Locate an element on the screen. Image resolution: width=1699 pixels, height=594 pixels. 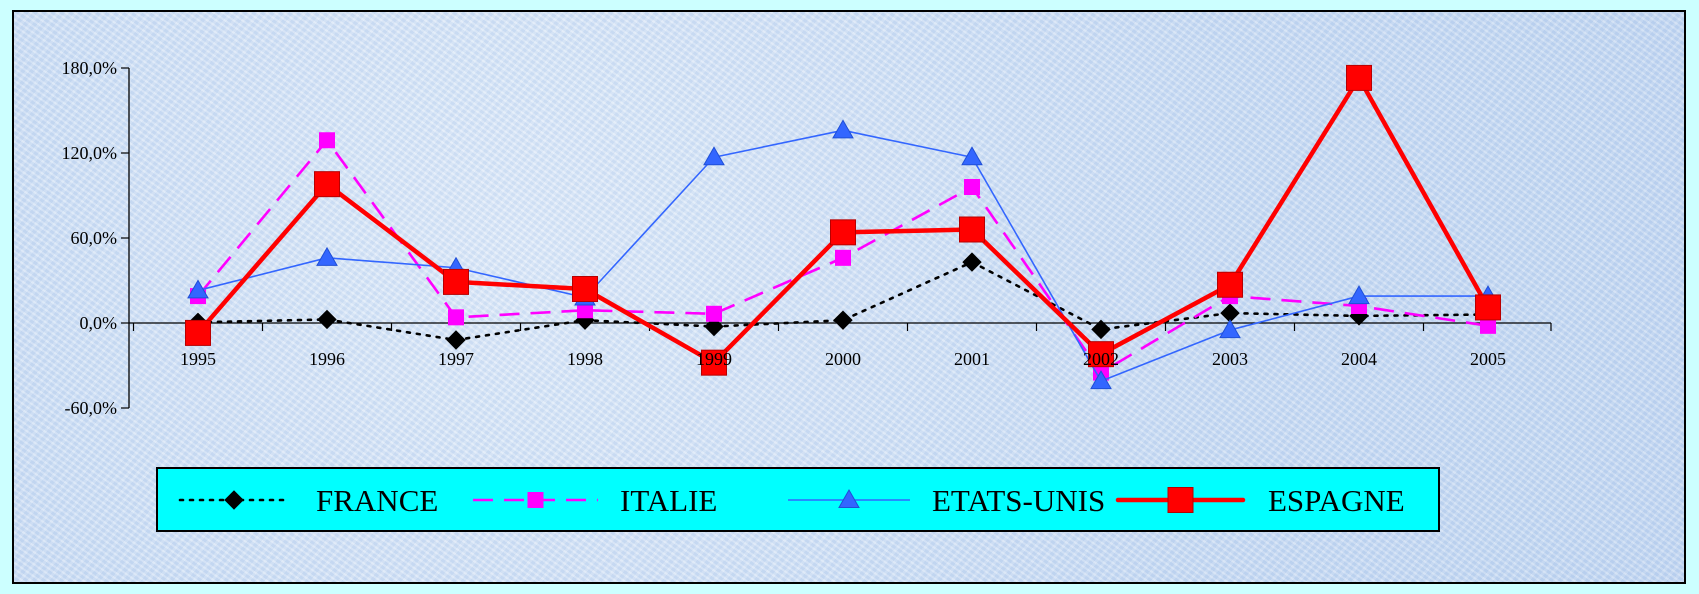
legend-label: ITALIE is located at coordinates (668, 500).